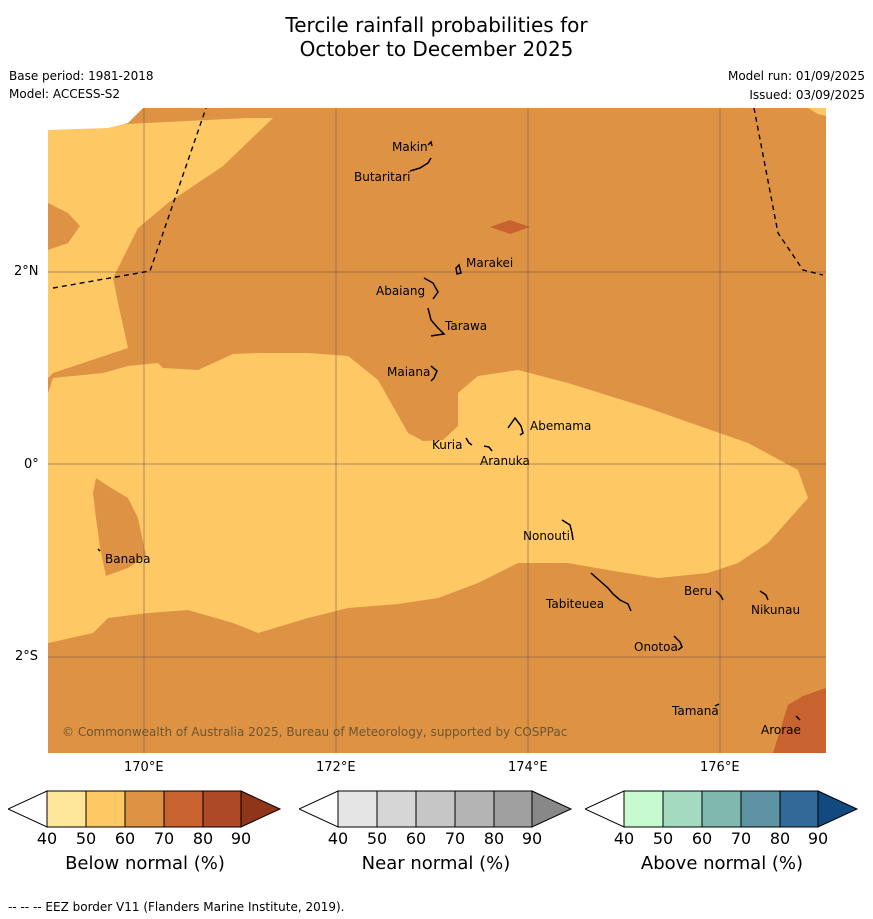  What do you see at coordinates (717, 705) in the screenshot?
I see `island-tamana` at bounding box center [717, 705].